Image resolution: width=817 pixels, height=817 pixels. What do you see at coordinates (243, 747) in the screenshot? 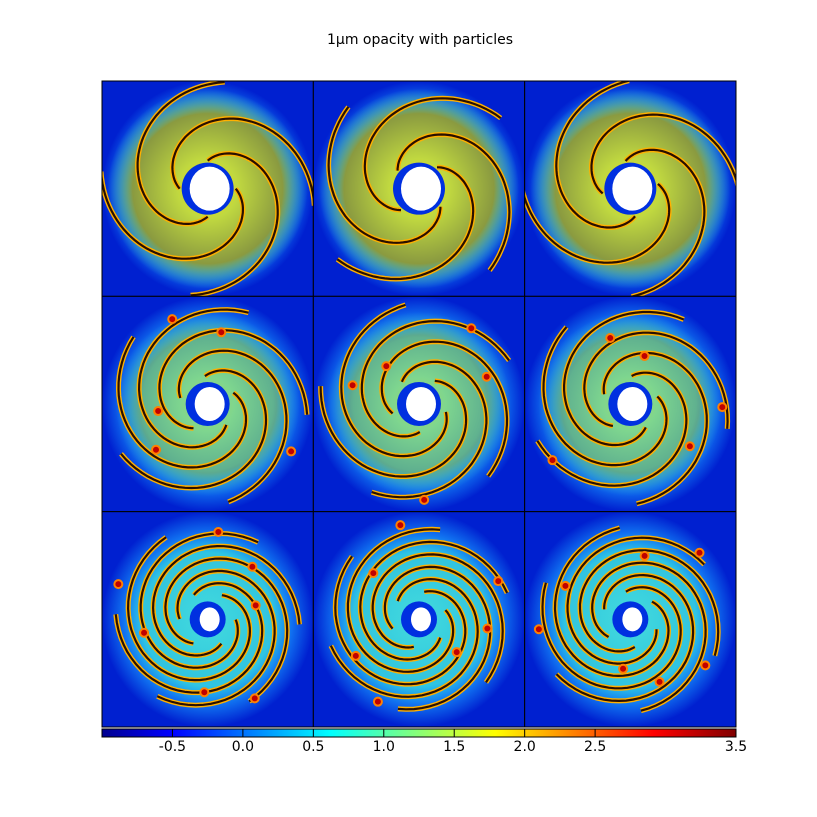
I see `colorbar-tick-label: 0.0` at bounding box center [243, 747].